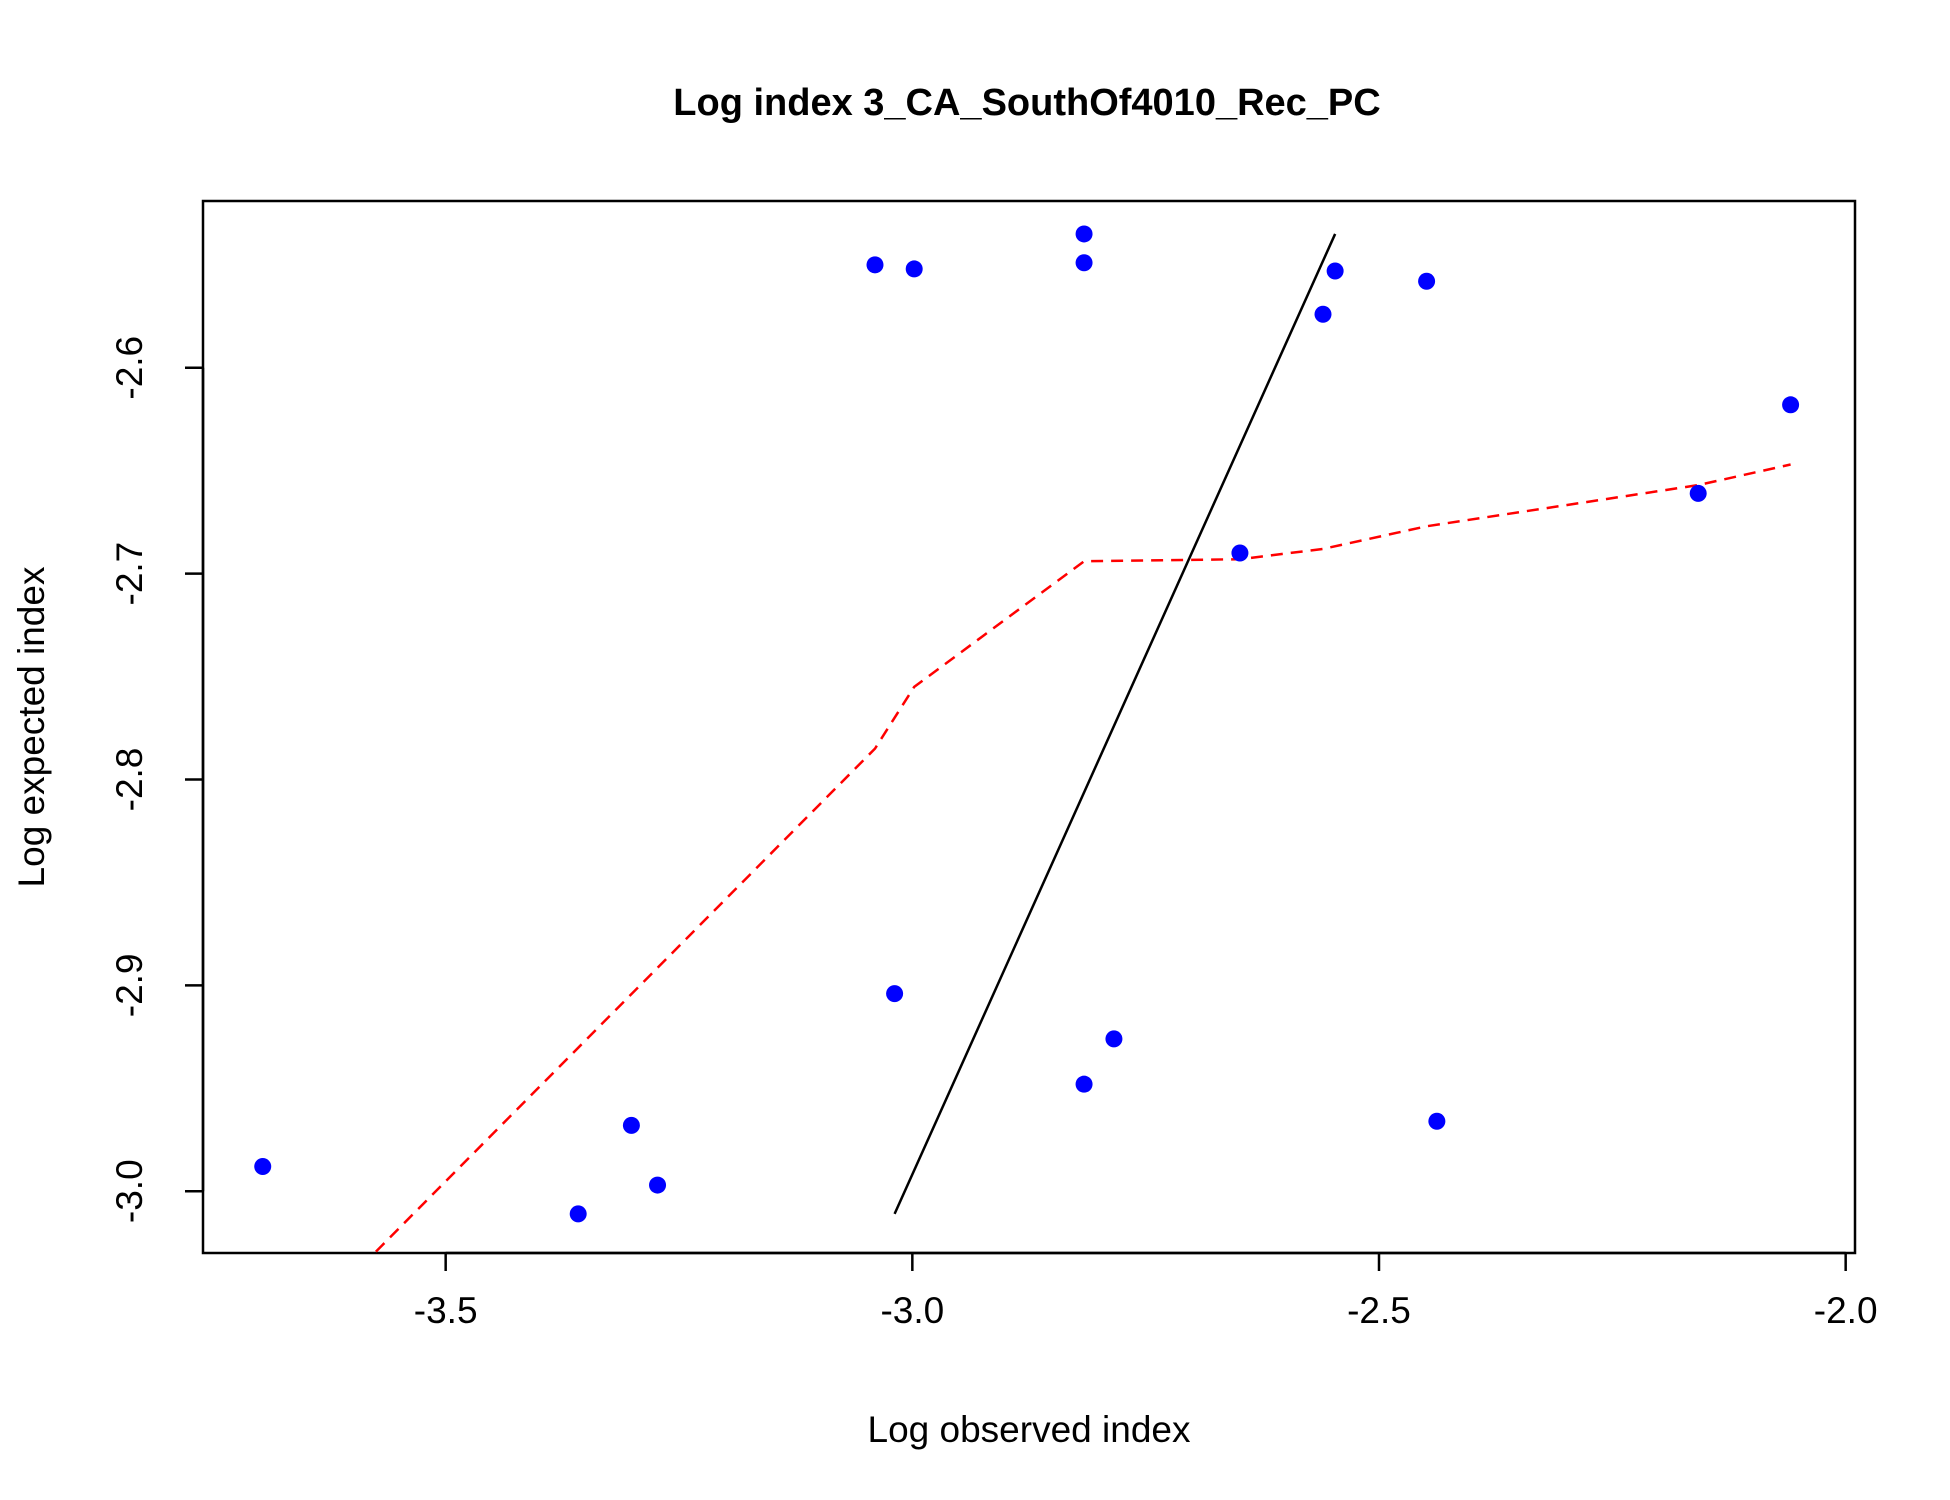 The height and width of the screenshot is (1500, 1950). I want to click on y-axis-label: Log expected index, so click(31, 726).